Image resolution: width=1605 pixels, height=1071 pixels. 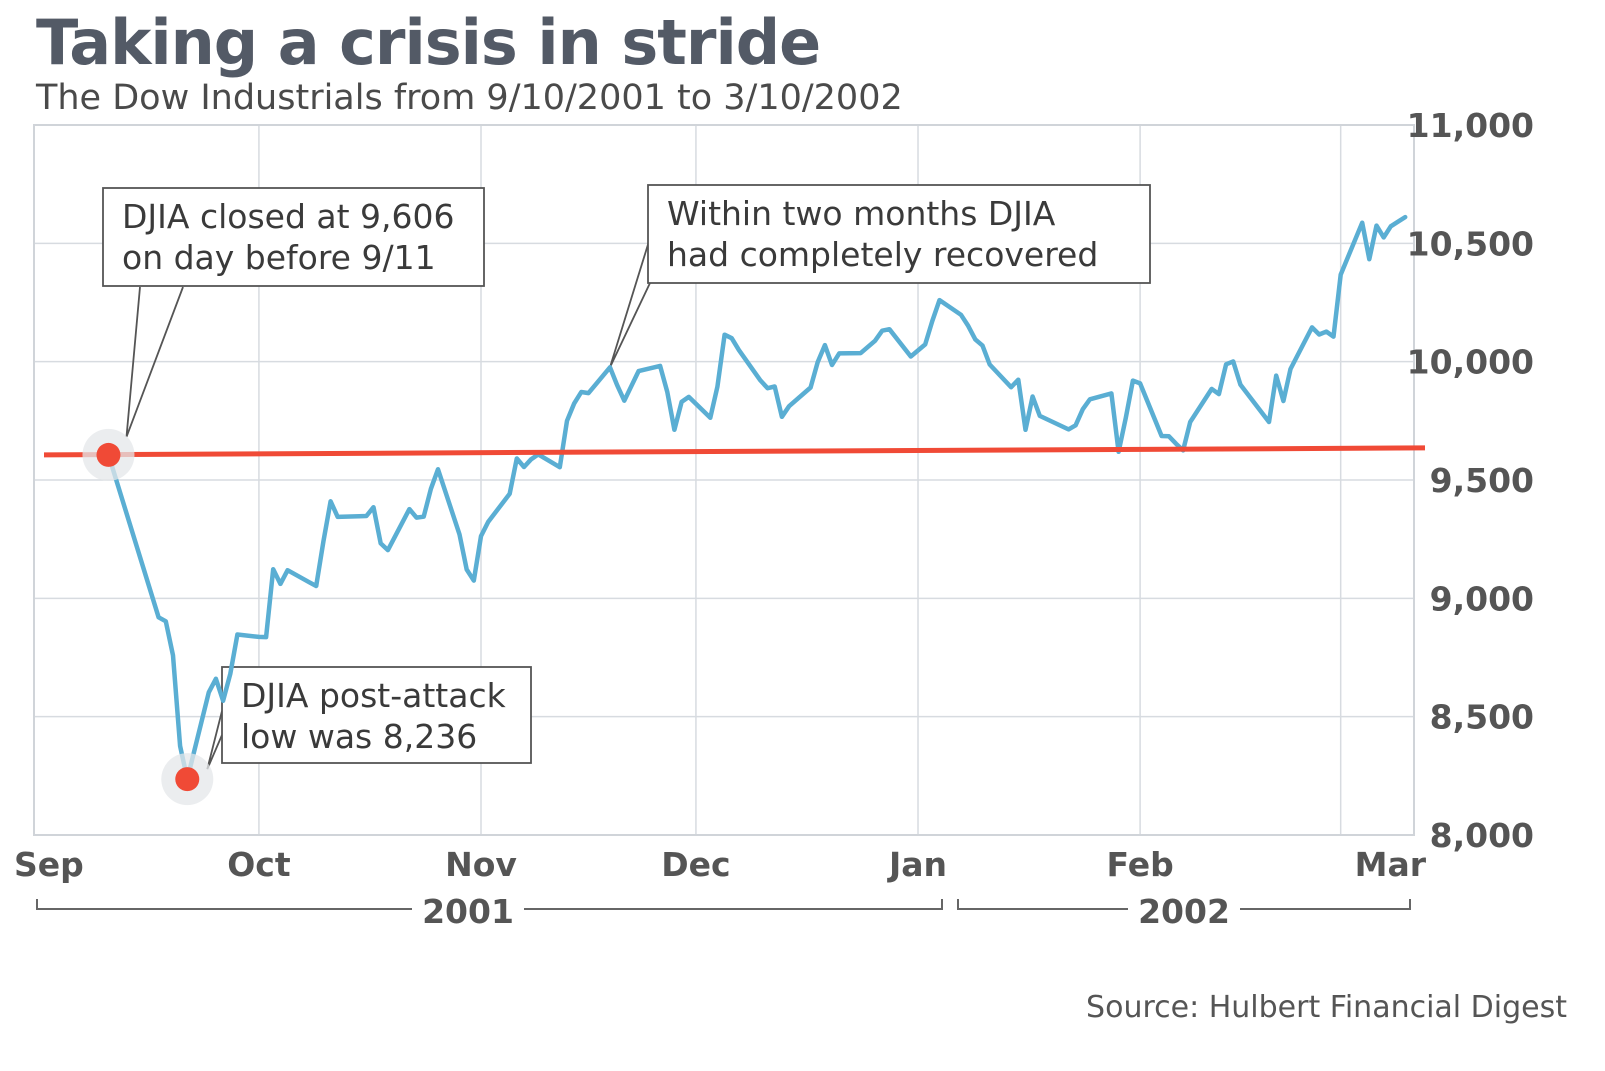 I want to click on source-note: Source: Hulbert Financial Digest, so click(x=1326, y=1007).